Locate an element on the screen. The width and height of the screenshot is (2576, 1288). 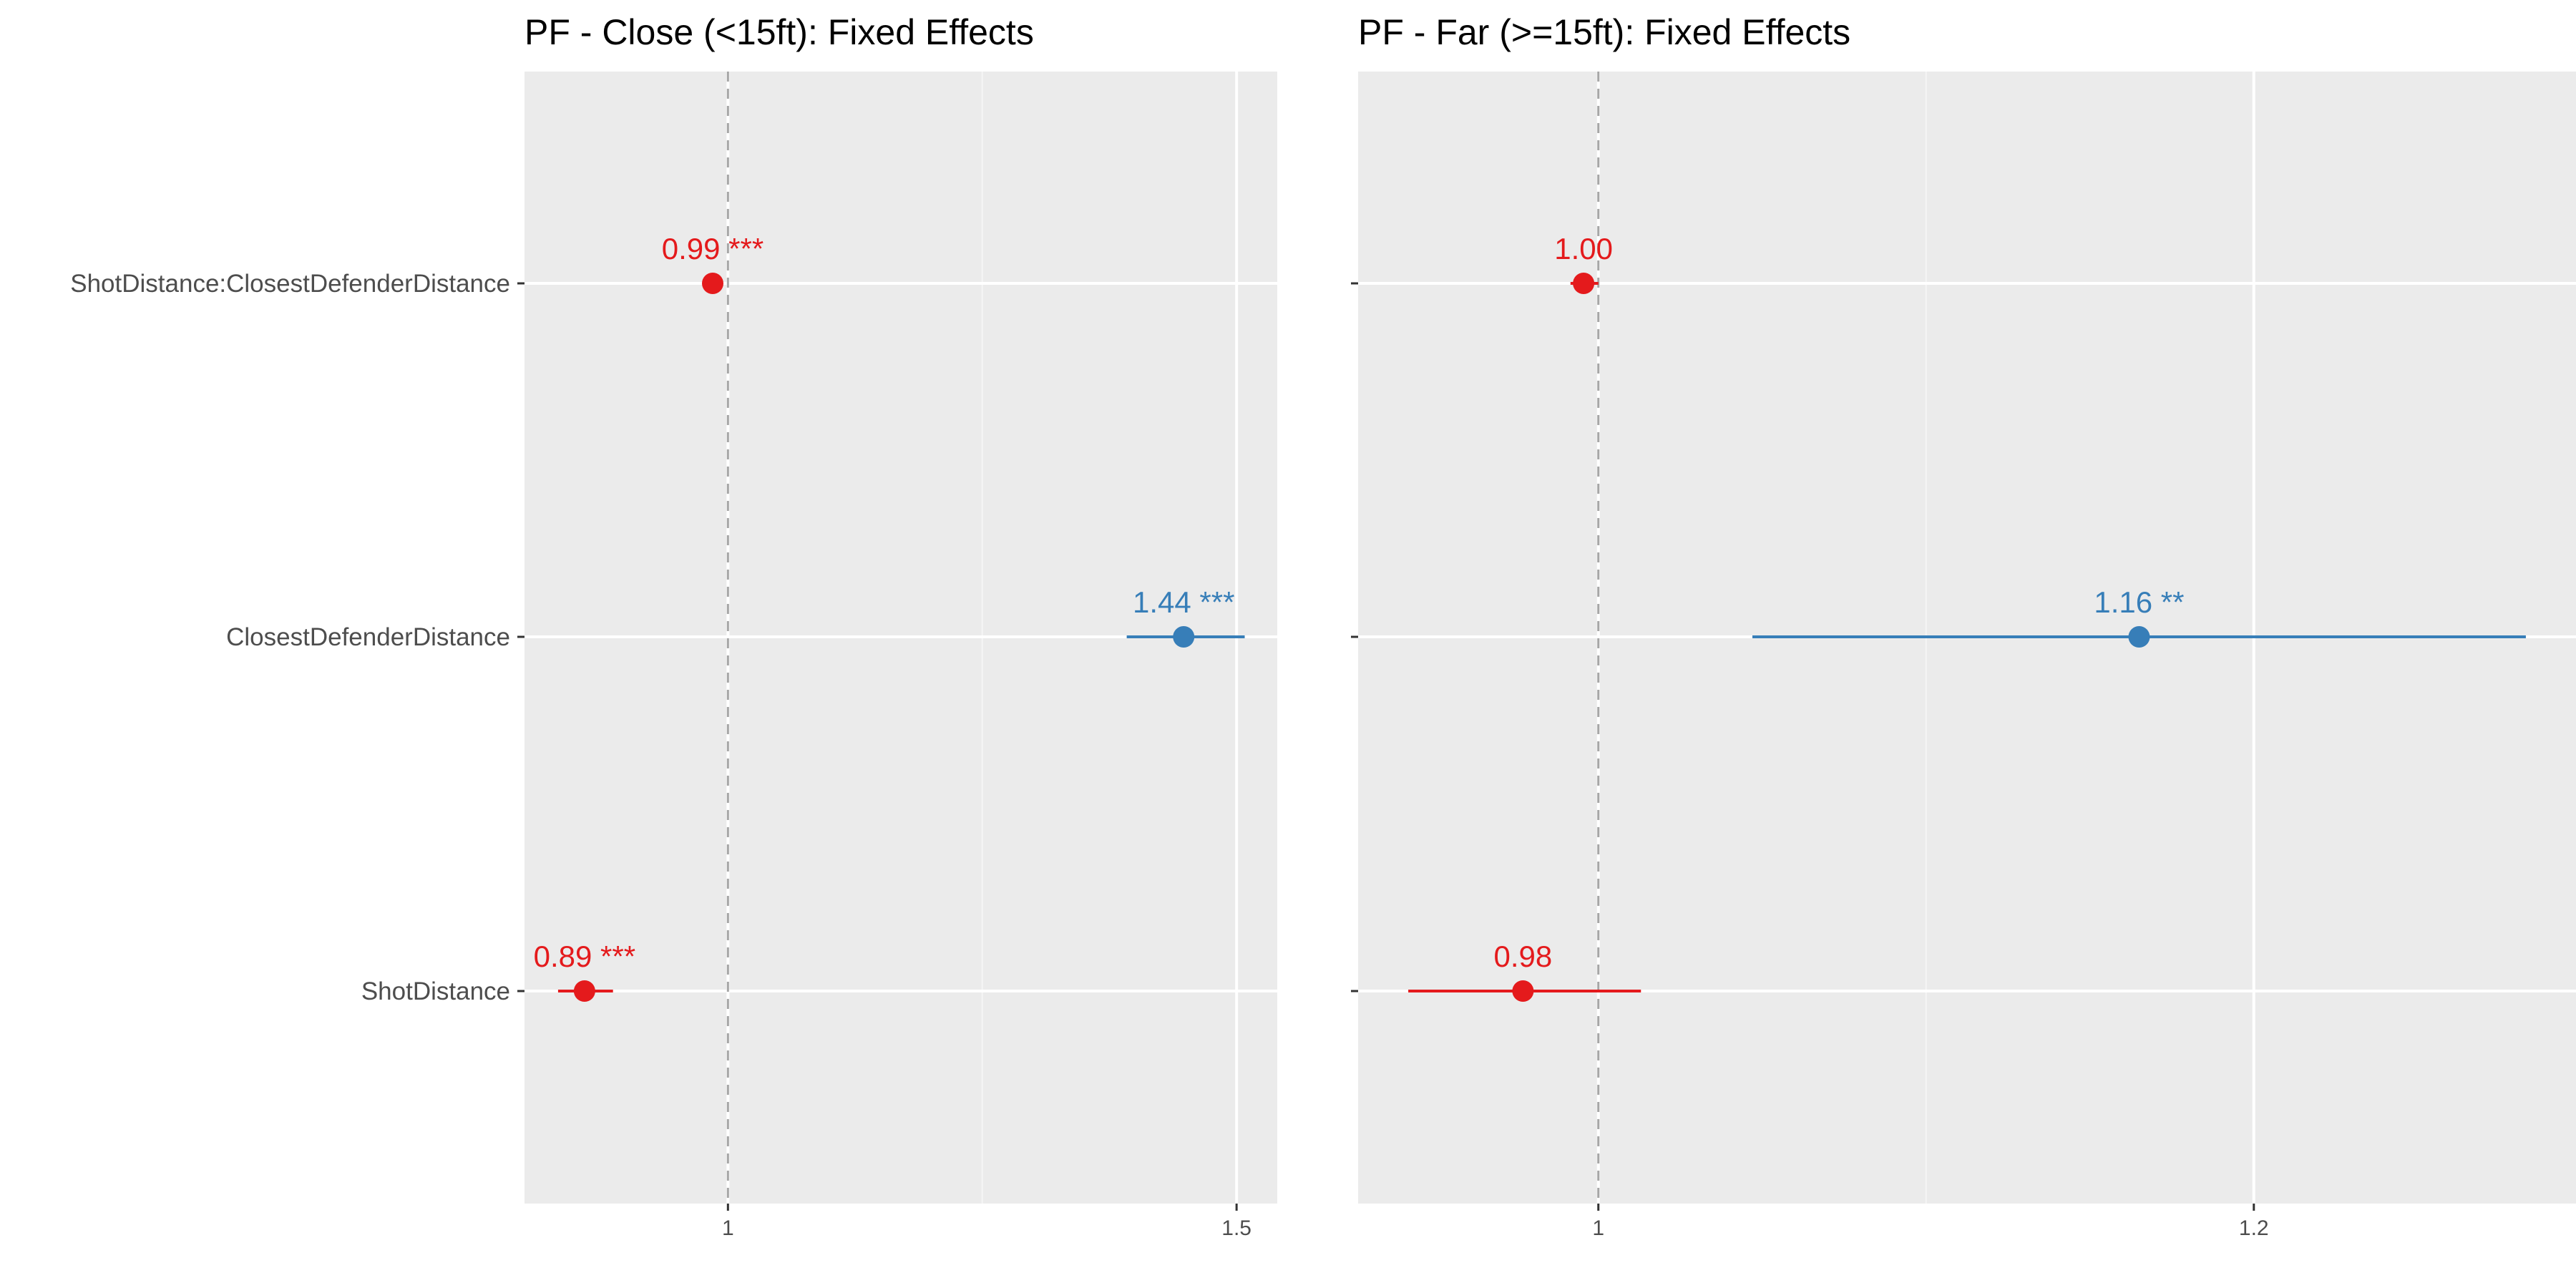
estimate-label: 0.99 *** is located at coordinates (712, 248).